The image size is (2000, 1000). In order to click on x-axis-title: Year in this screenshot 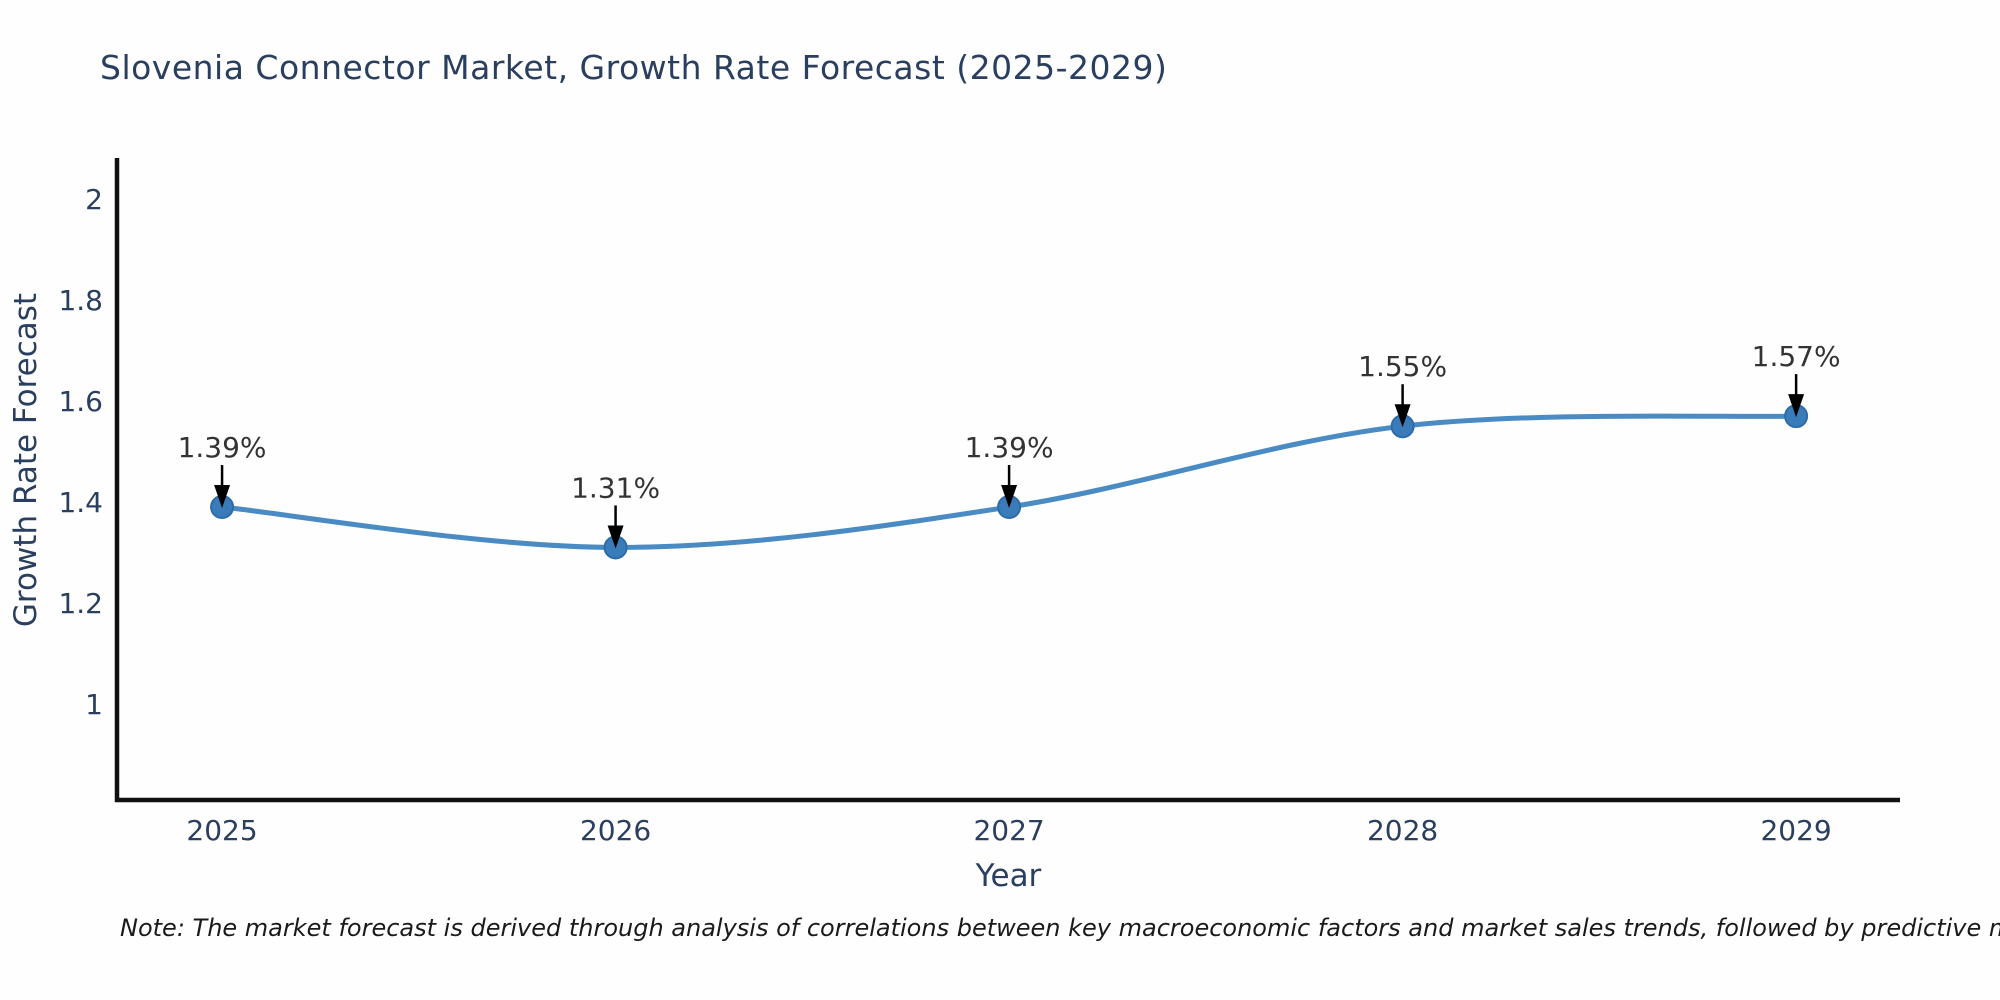, I will do `click(1008, 876)`.